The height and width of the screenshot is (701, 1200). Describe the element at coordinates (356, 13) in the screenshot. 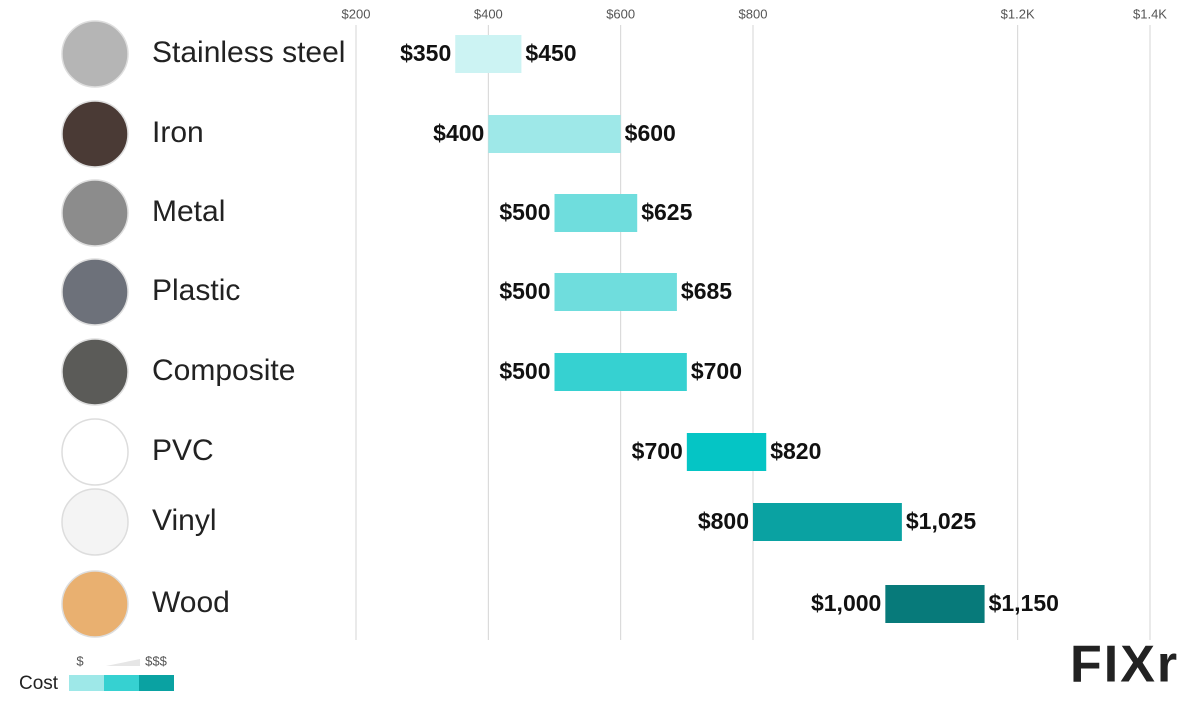

I see `x-tick-label: $200` at that location.